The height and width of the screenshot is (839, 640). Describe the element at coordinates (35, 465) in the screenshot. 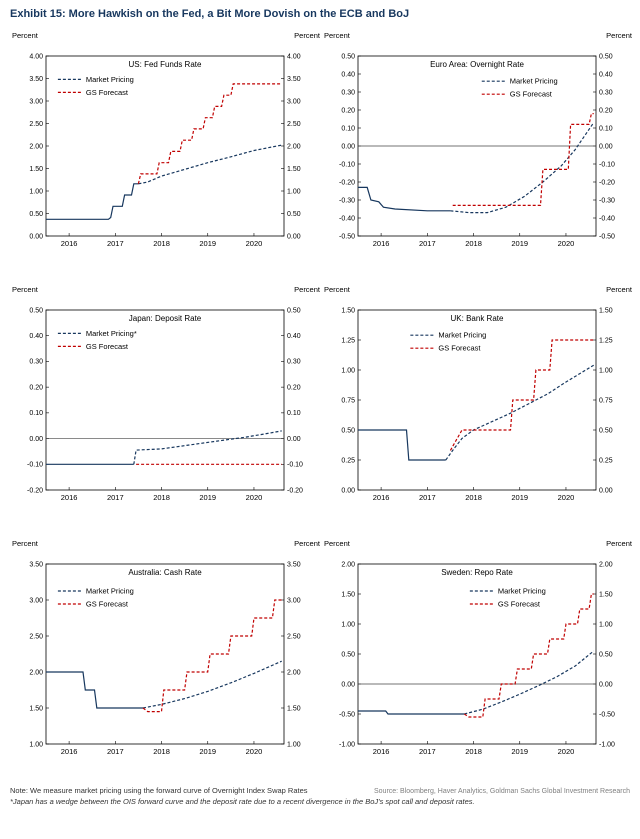

I see `y-tick-label-left: -0.10` at that location.